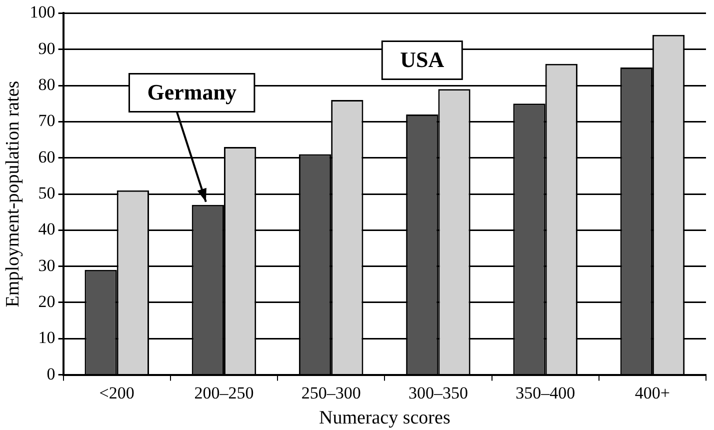 This screenshot has width=714, height=430. Describe the element at coordinates (51, 374) in the screenshot. I see `y-tick-label: 0` at that location.